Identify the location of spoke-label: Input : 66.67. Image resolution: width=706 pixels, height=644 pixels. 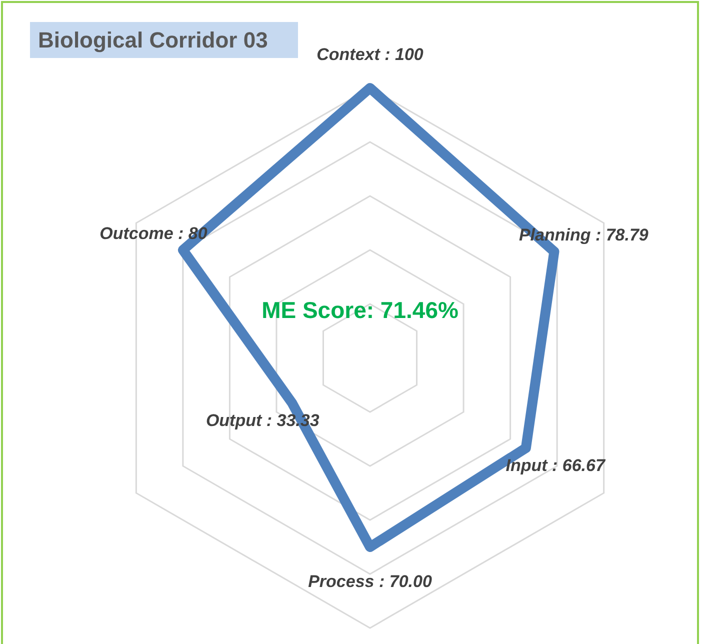
(556, 465).